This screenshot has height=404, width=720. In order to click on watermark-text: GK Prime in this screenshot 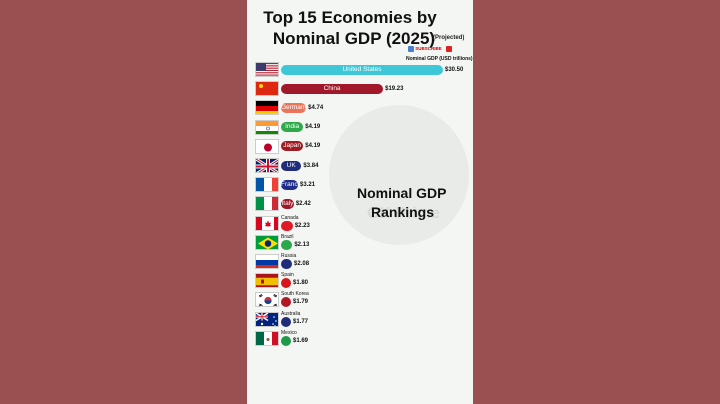, I will do `click(403, 213)`.